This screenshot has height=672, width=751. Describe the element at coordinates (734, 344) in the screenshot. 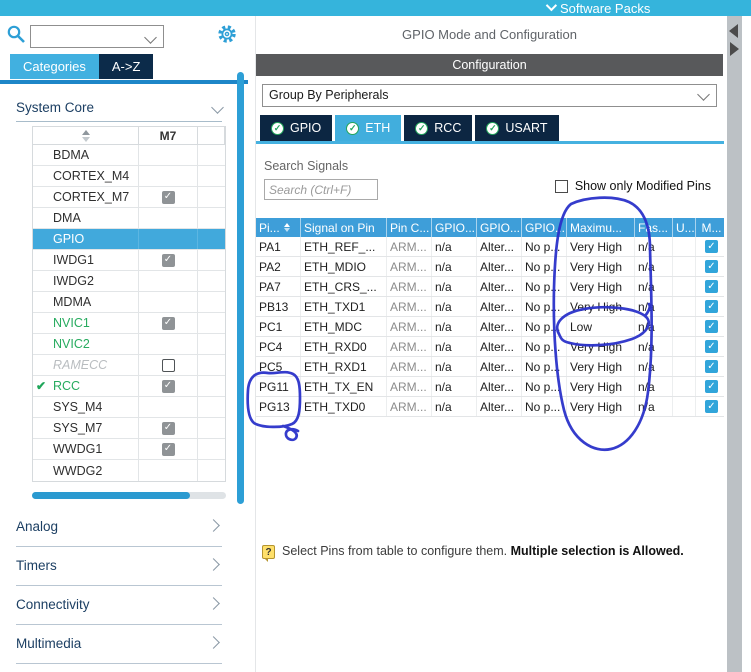

I see `panel-splitter-scrollbar` at that location.